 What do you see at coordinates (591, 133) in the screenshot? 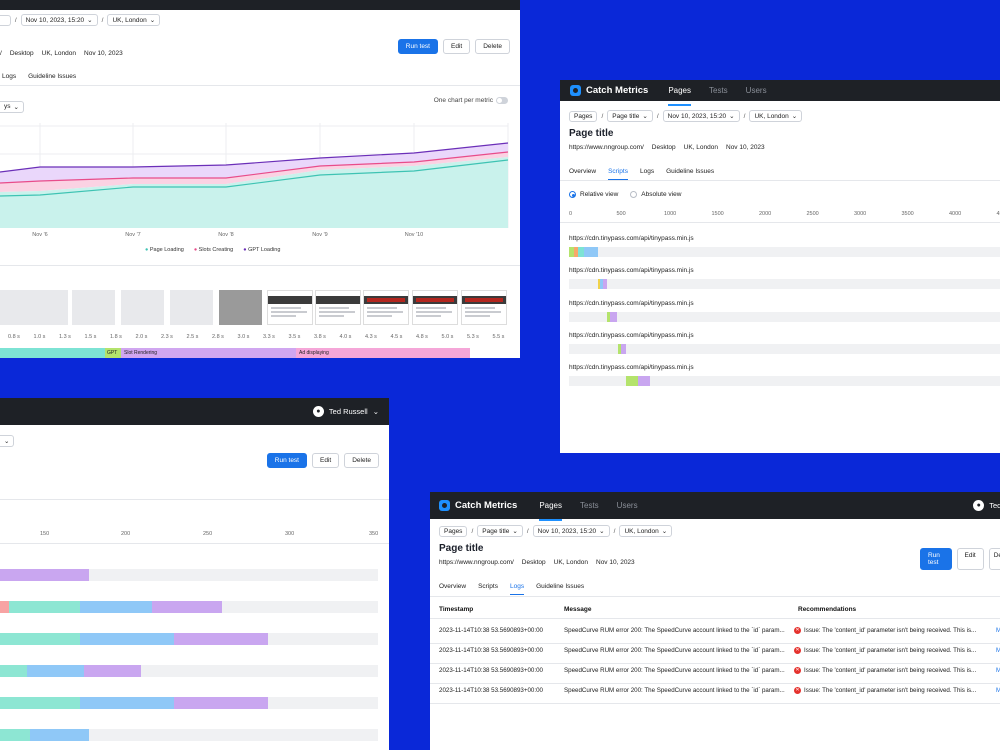
I see `page-title: Page title` at bounding box center [591, 133].